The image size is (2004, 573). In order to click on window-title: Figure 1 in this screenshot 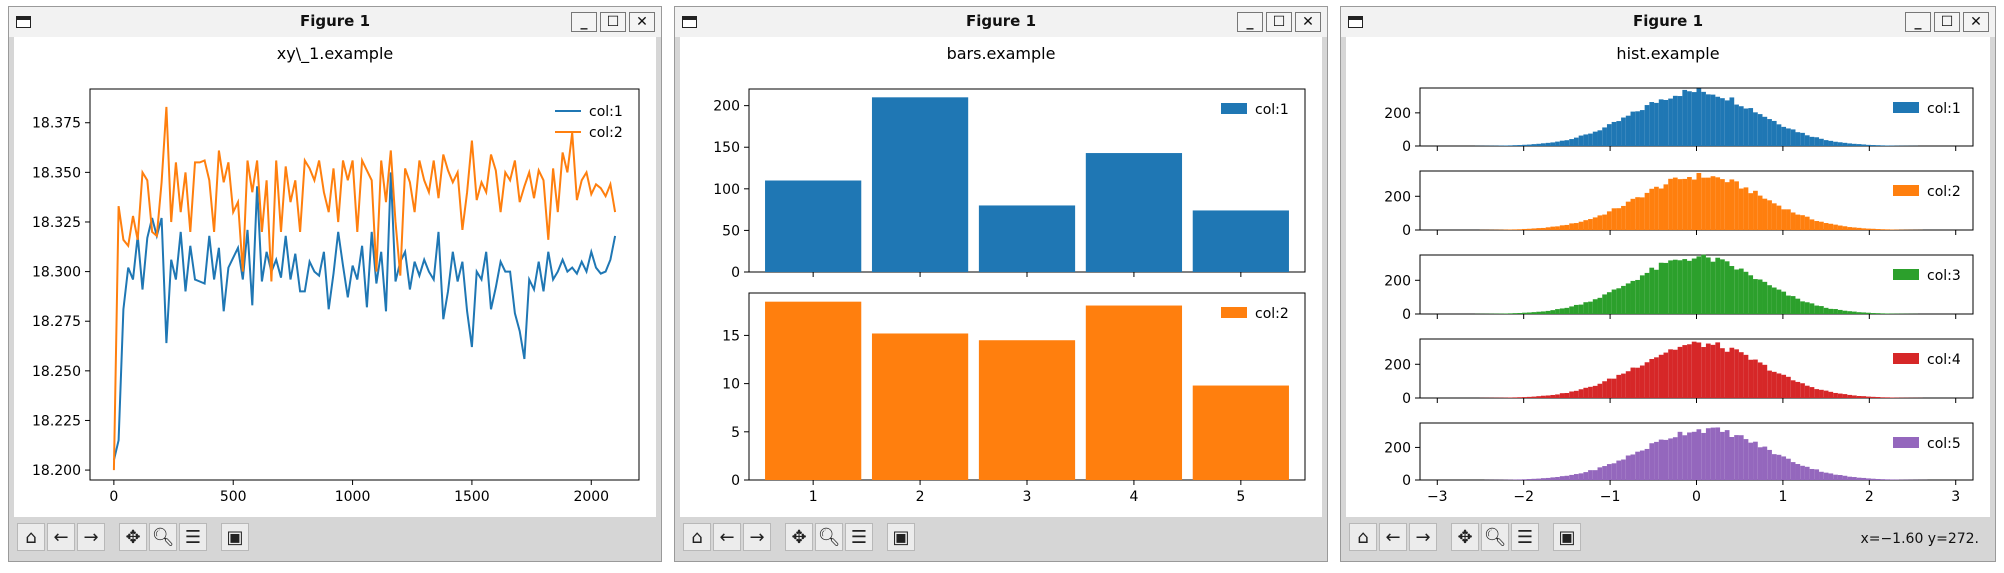, I will do `click(335, 21)`.